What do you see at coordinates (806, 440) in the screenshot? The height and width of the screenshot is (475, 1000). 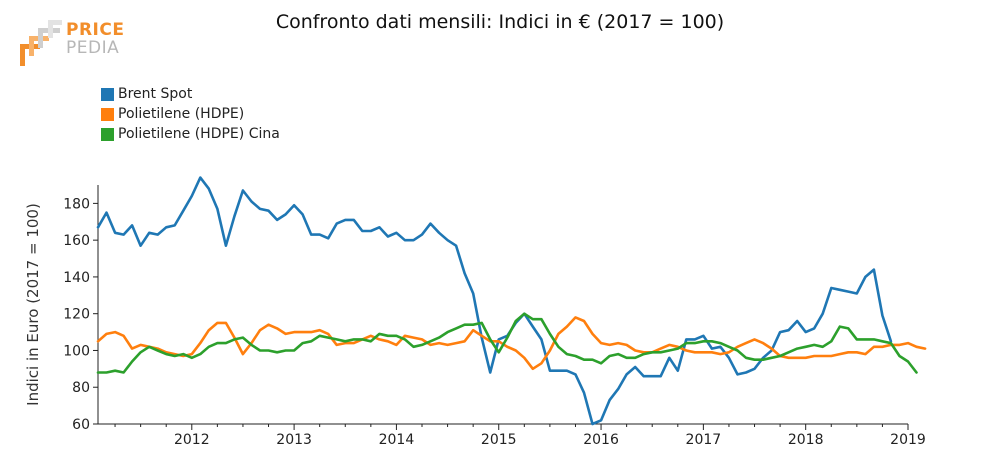 I see `x-tick-label: 2018` at bounding box center [806, 440].